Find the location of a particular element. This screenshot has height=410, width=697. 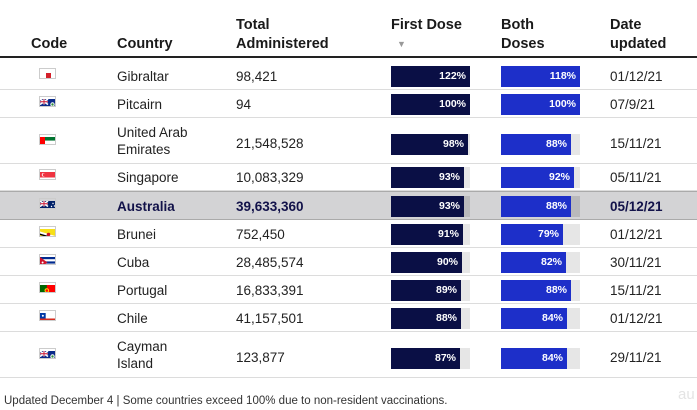

header-total-line2: Administered is located at coordinates (282, 44).